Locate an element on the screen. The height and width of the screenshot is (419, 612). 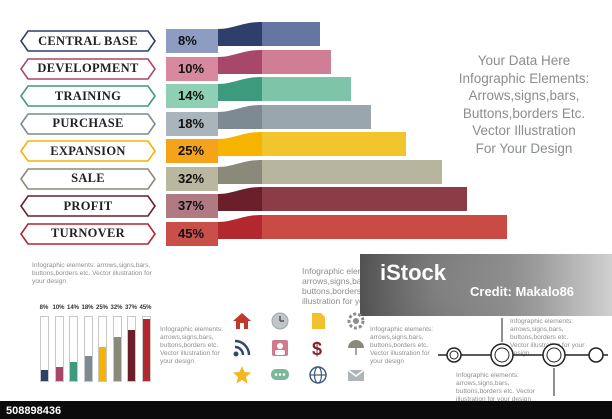
category-label: SALE is located at coordinates (88, 178).